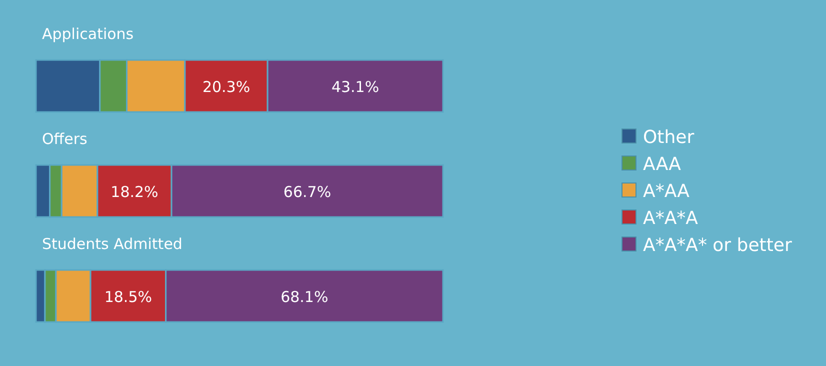  I want to click on data-label: 68.1%, so click(304, 297).